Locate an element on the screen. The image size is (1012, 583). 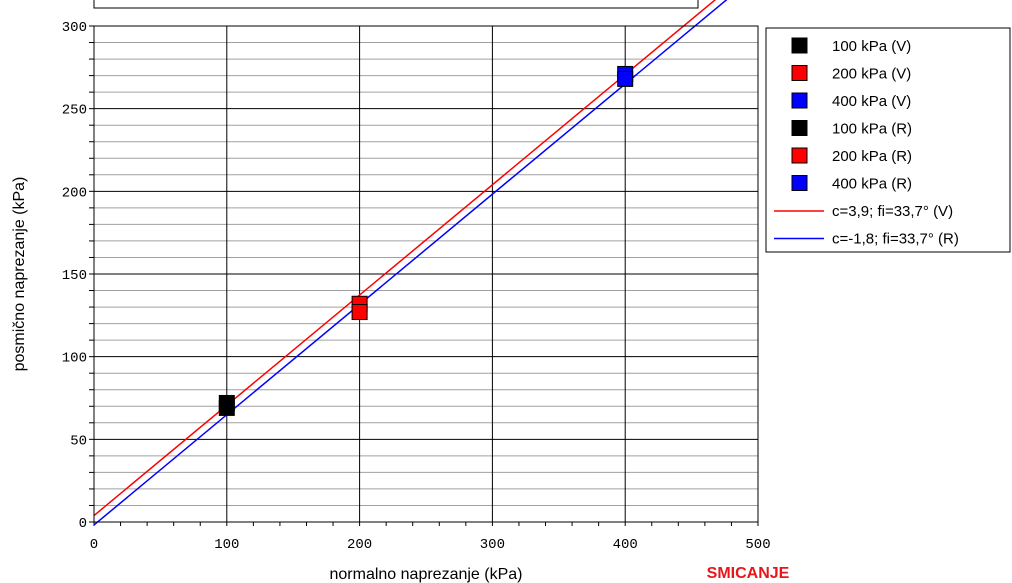
legend-label: 100 kPa (R) is located at coordinates (872, 129).